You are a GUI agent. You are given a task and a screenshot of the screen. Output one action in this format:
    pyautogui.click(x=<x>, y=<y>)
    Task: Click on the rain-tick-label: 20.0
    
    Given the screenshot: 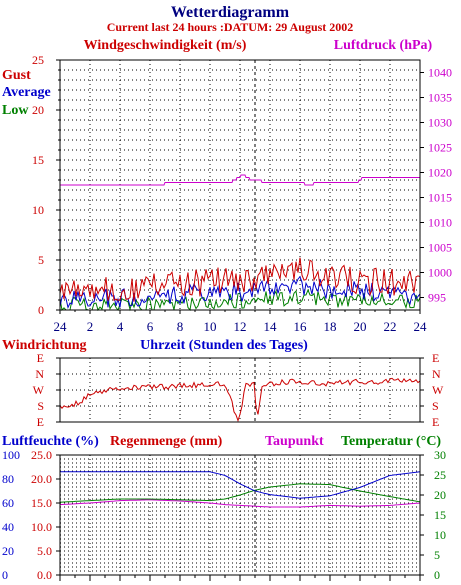 What is the action you would take?
    pyautogui.click(x=41, y=479)
    